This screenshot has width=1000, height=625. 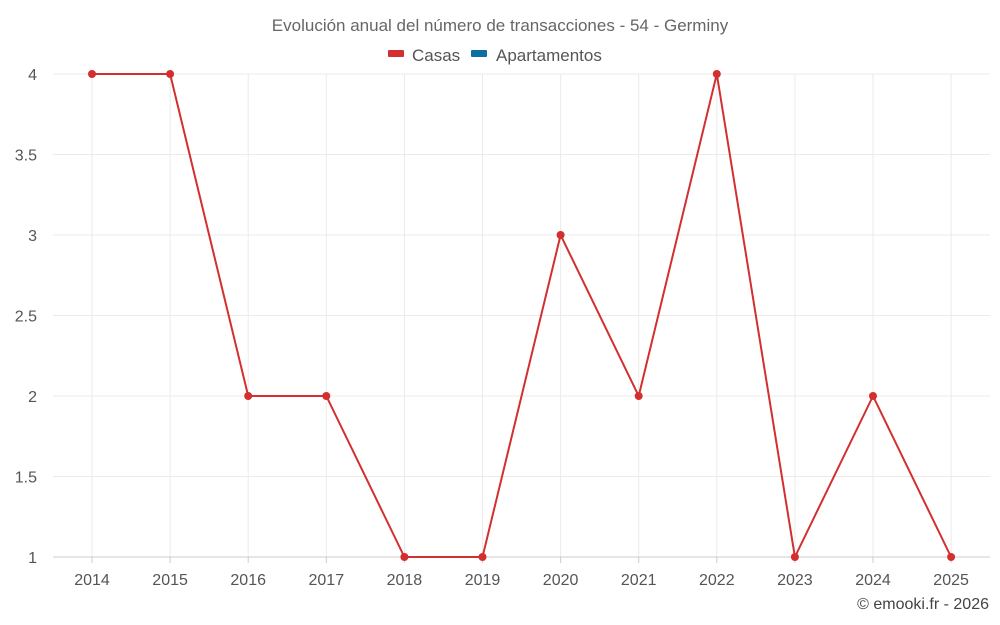 I want to click on legend: Casas Apartamentos, so click(x=495, y=55).